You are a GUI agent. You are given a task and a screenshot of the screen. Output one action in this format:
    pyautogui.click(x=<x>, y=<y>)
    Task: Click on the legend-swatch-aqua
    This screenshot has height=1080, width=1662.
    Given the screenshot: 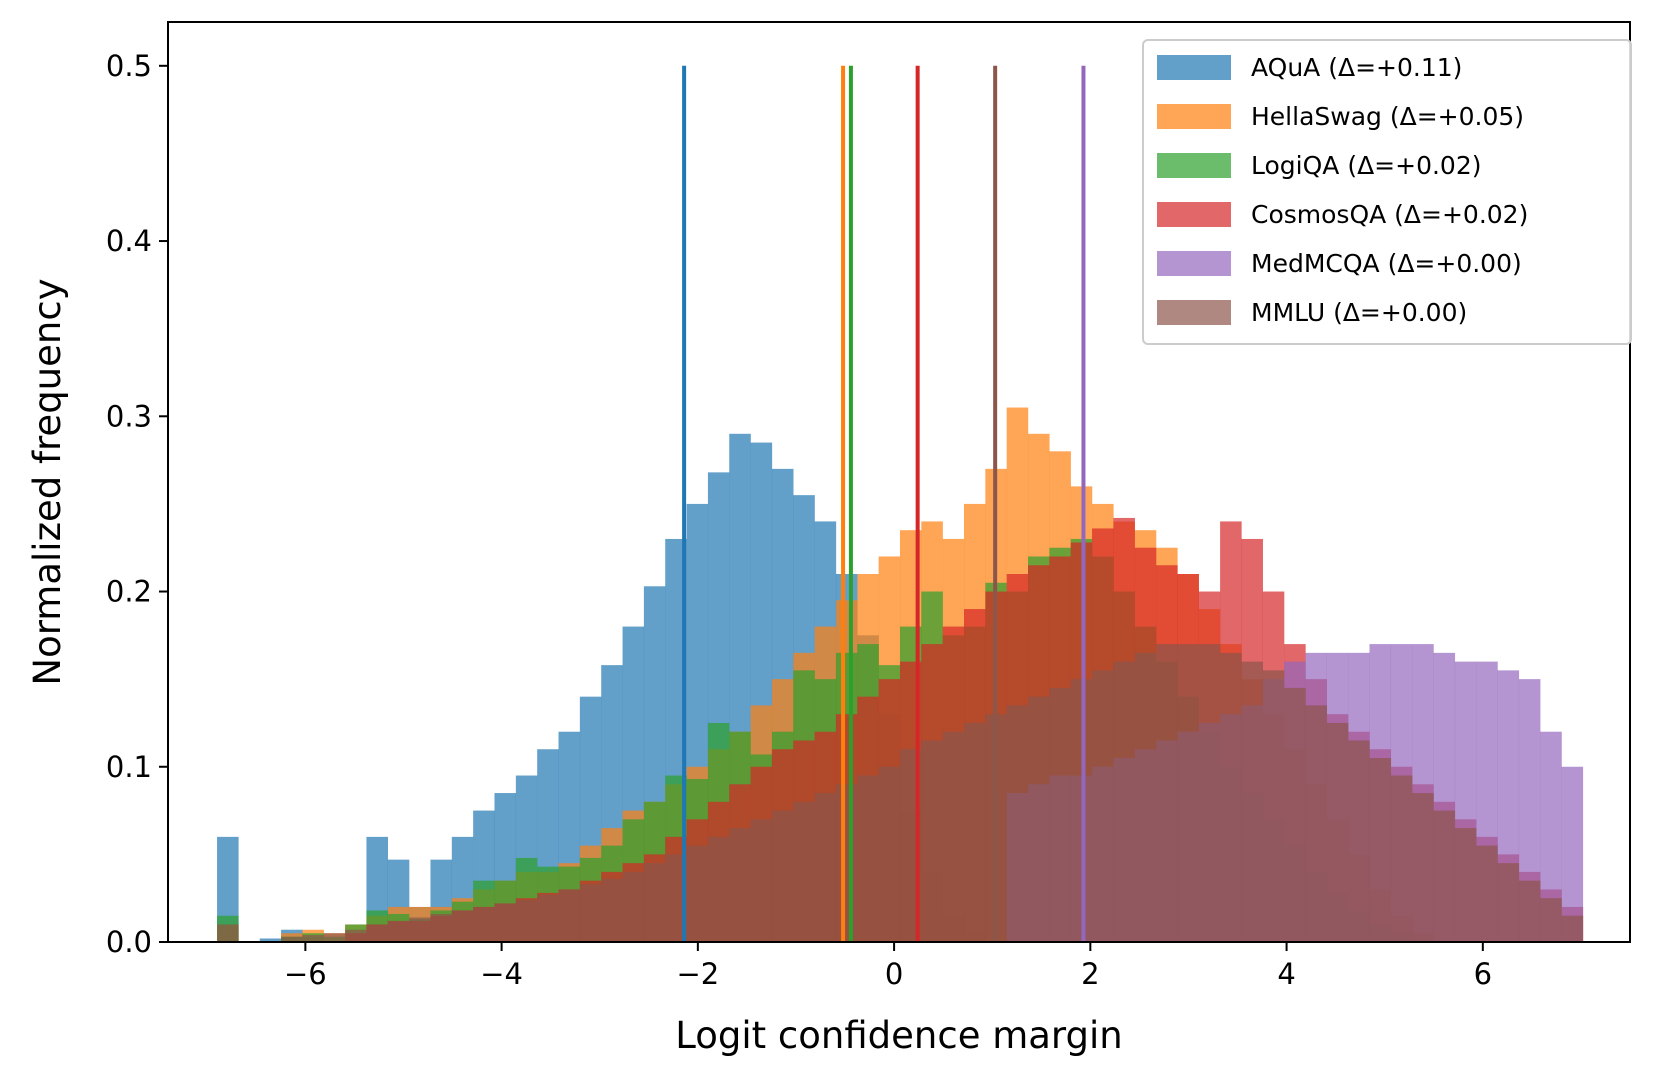 What is the action you would take?
    pyautogui.click(x=1194, y=67)
    